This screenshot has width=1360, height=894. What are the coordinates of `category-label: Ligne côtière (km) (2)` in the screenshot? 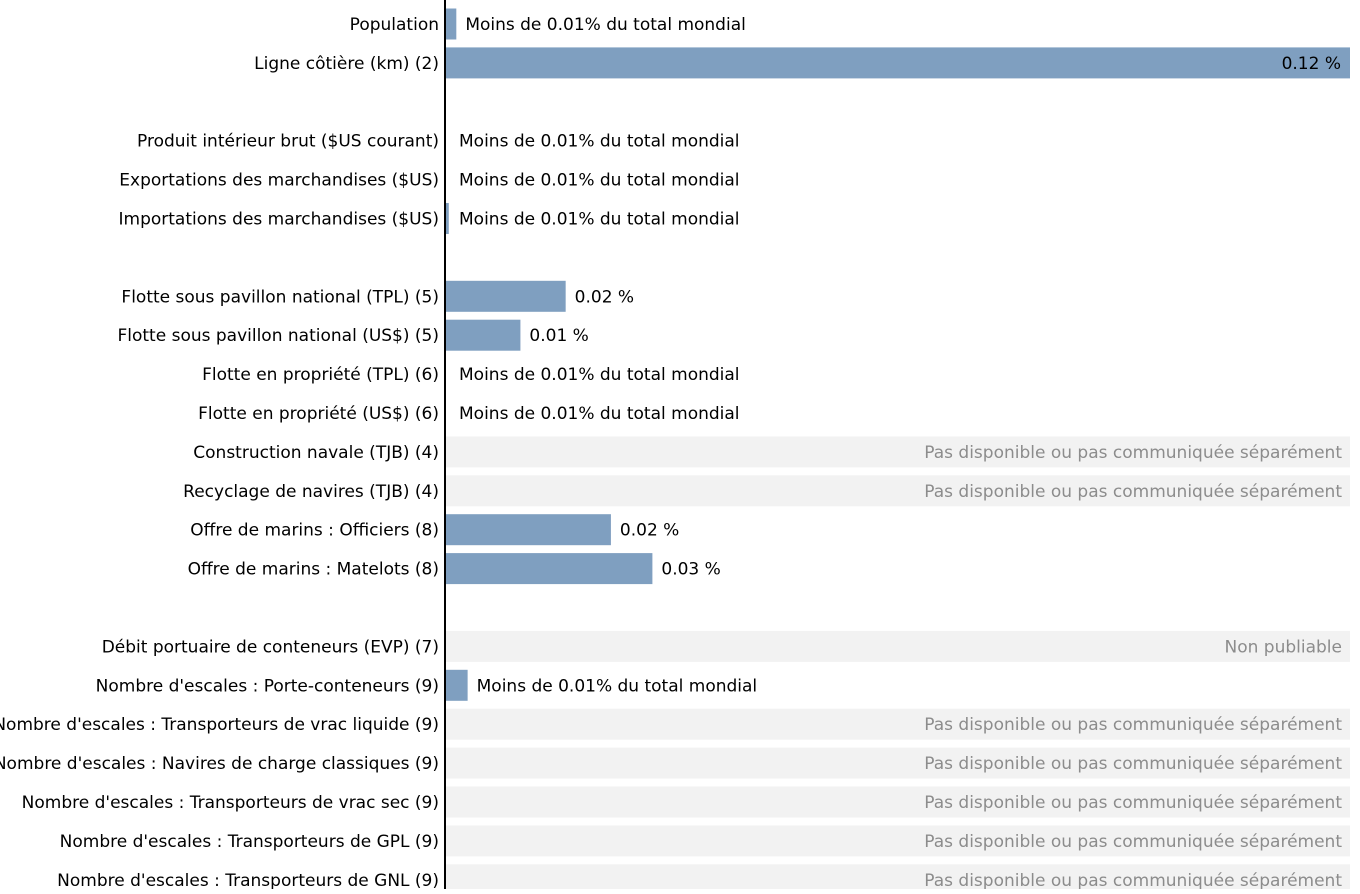 It's located at (346, 64).